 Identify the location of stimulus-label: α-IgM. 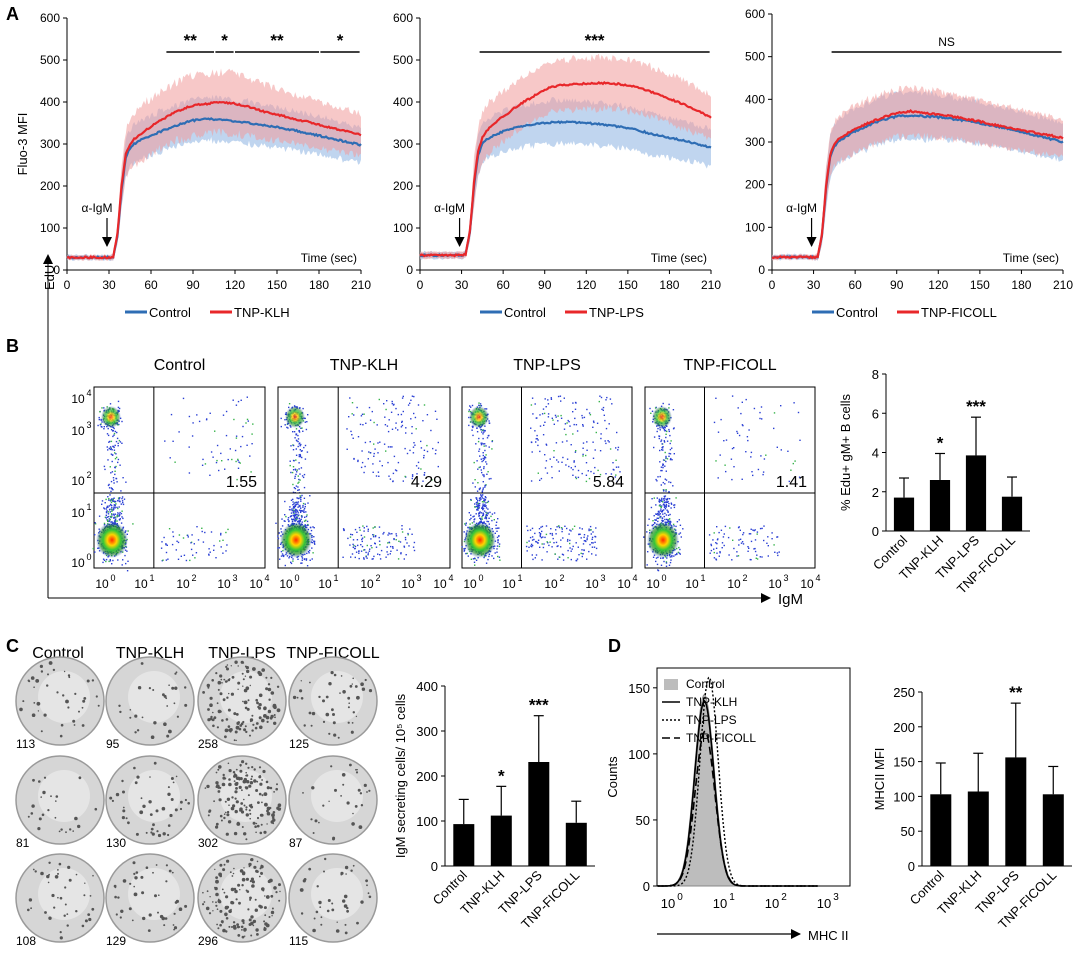
(97, 208).